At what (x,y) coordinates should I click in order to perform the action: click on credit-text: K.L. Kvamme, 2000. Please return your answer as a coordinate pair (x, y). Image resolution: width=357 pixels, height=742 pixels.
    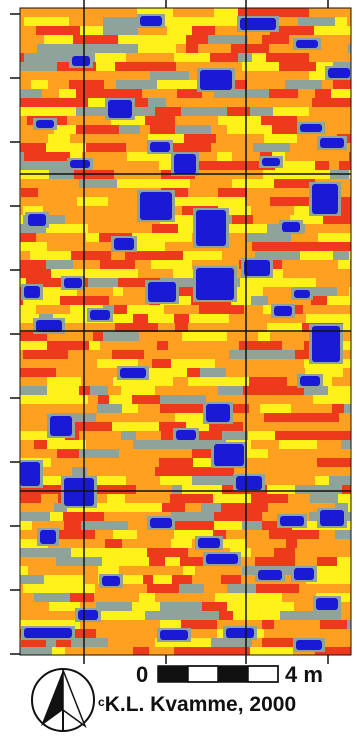
    Looking at the image, I should click on (200, 704).